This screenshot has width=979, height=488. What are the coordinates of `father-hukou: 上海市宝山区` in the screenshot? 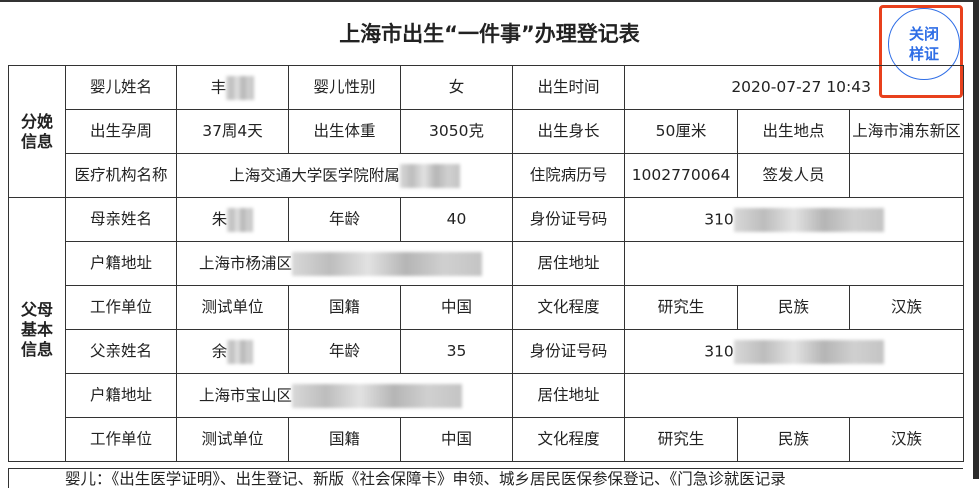 It's located at (344, 395).